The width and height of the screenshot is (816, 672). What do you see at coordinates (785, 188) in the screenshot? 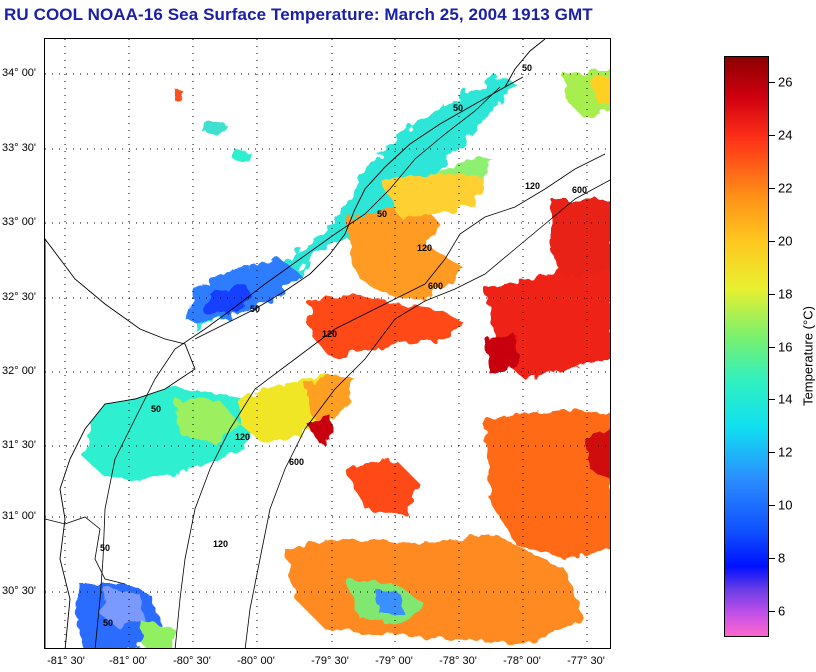
I see `colorbar-tick-label: 22` at bounding box center [785, 188].